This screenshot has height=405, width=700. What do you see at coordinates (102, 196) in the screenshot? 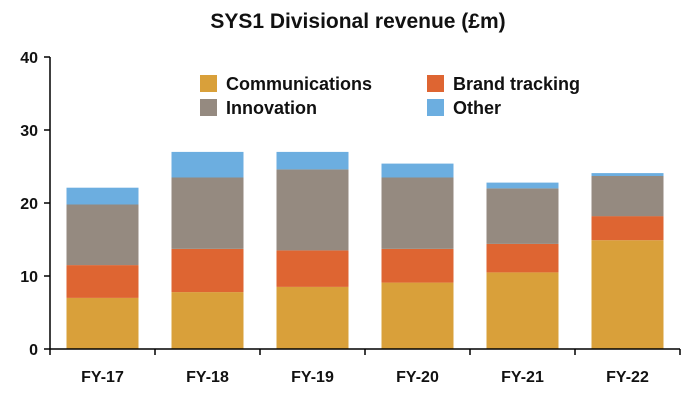
I see `bar-fy-17-other` at bounding box center [102, 196].